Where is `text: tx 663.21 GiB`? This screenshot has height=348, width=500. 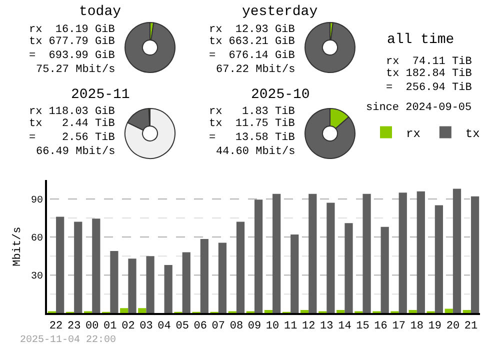 text: tx 663.21 GiB is located at coordinates (252, 42).